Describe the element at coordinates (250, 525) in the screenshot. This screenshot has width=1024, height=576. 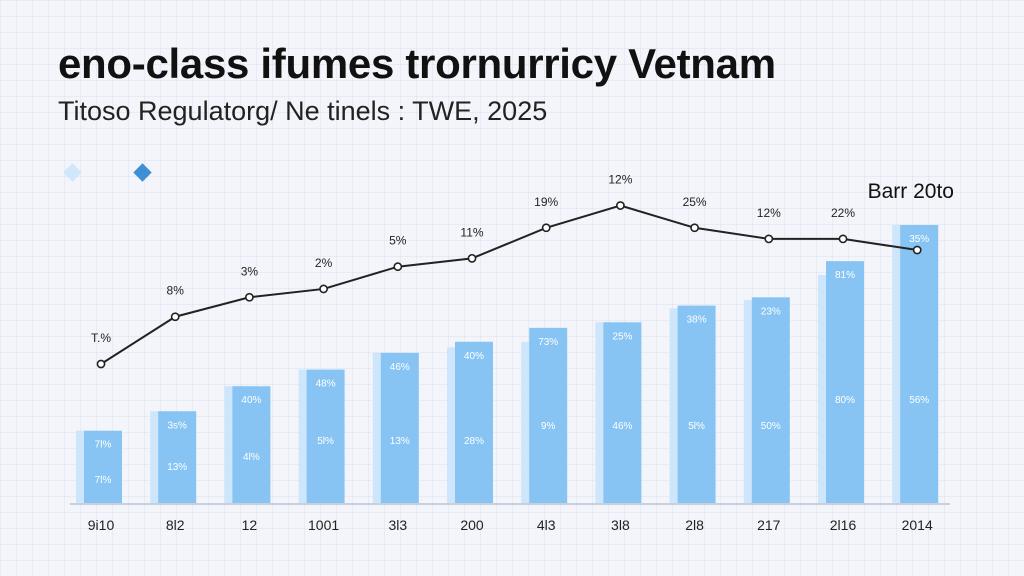
I see `x-tick-label: 12` at that location.